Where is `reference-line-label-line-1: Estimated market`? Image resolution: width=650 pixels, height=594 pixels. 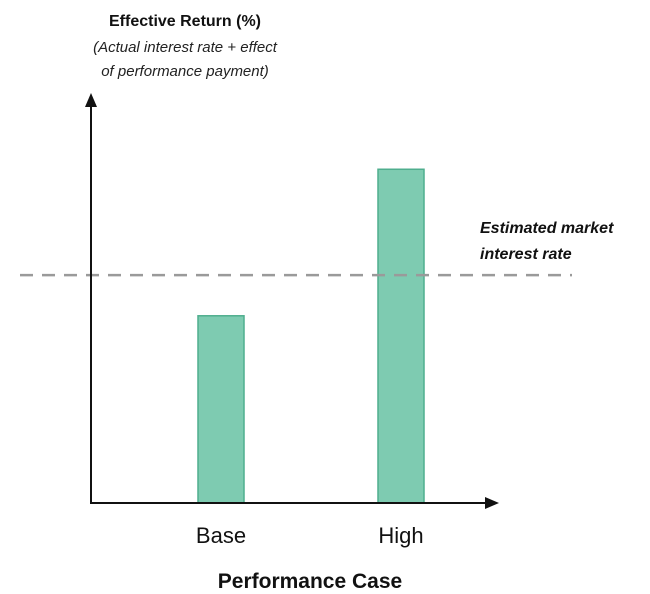
reference-line-label-line-1: Estimated market is located at coordinates (547, 228).